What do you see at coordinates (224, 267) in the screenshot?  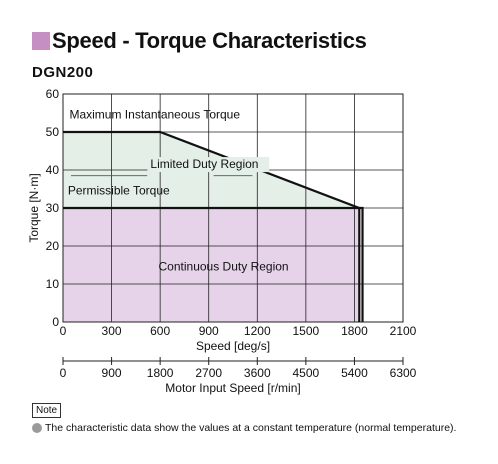 I see `annotation-3: Continuous Duty Region` at bounding box center [224, 267].